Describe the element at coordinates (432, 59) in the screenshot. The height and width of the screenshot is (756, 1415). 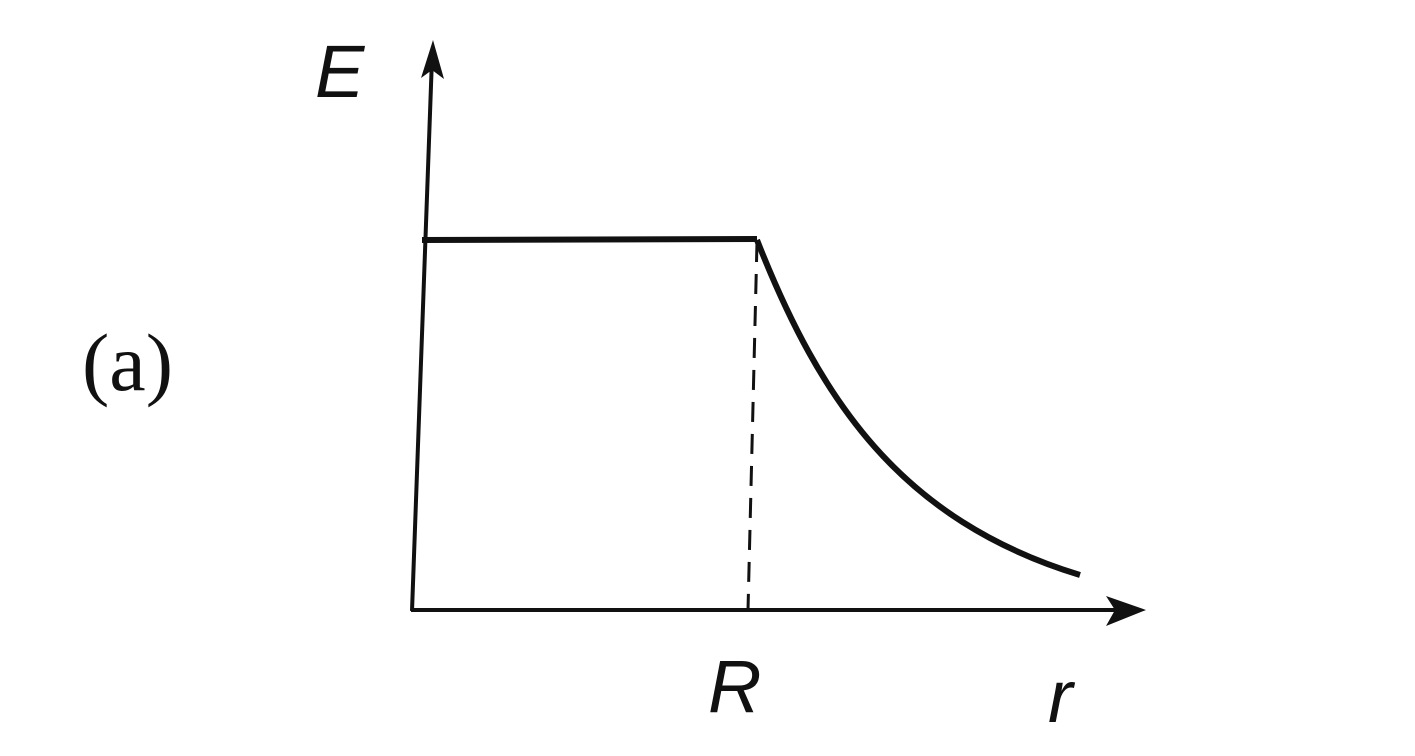
I see `y-axis-arrowhead` at that location.